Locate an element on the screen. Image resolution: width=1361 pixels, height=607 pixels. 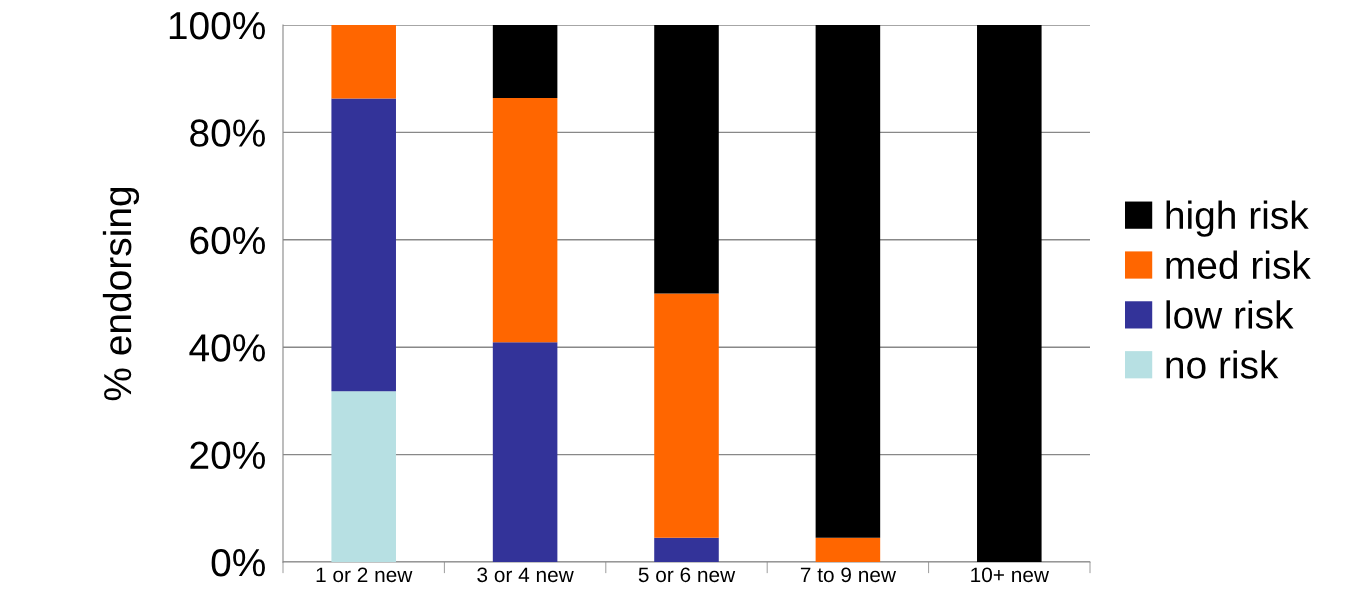
x-tick-label: 10+ new is located at coordinates (1010, 575).